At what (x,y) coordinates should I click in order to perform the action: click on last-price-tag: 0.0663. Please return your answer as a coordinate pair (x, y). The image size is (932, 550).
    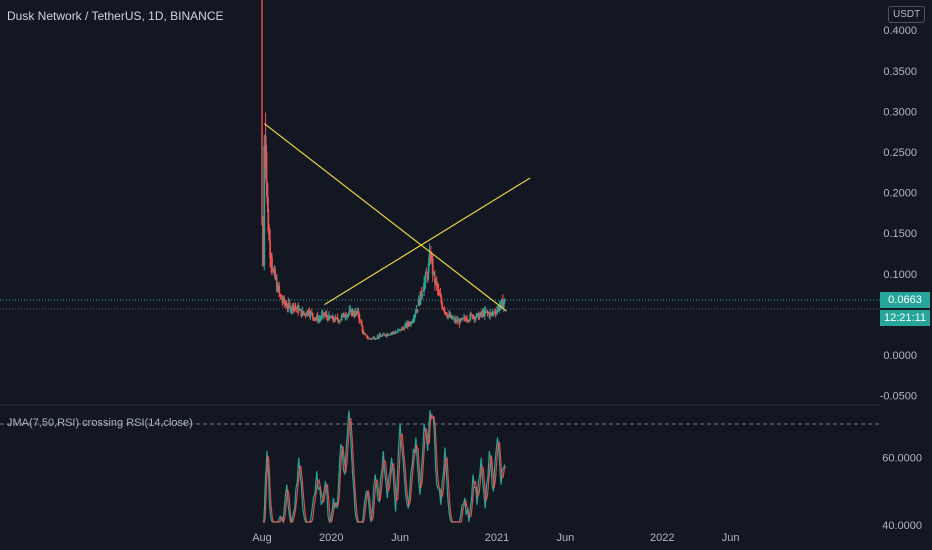
    Looking at the image, I should click on (905, 300).